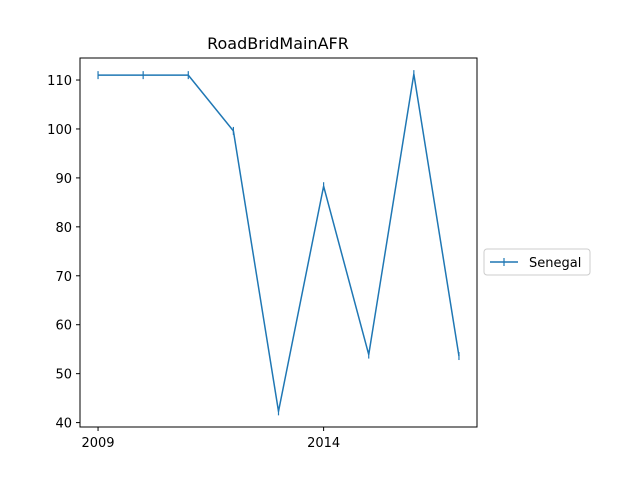 This screenshot has height=480, width=640. Describe the element at coordinates (63, 228) in the screenshot. I see `y-tick-label: 80` at that location.